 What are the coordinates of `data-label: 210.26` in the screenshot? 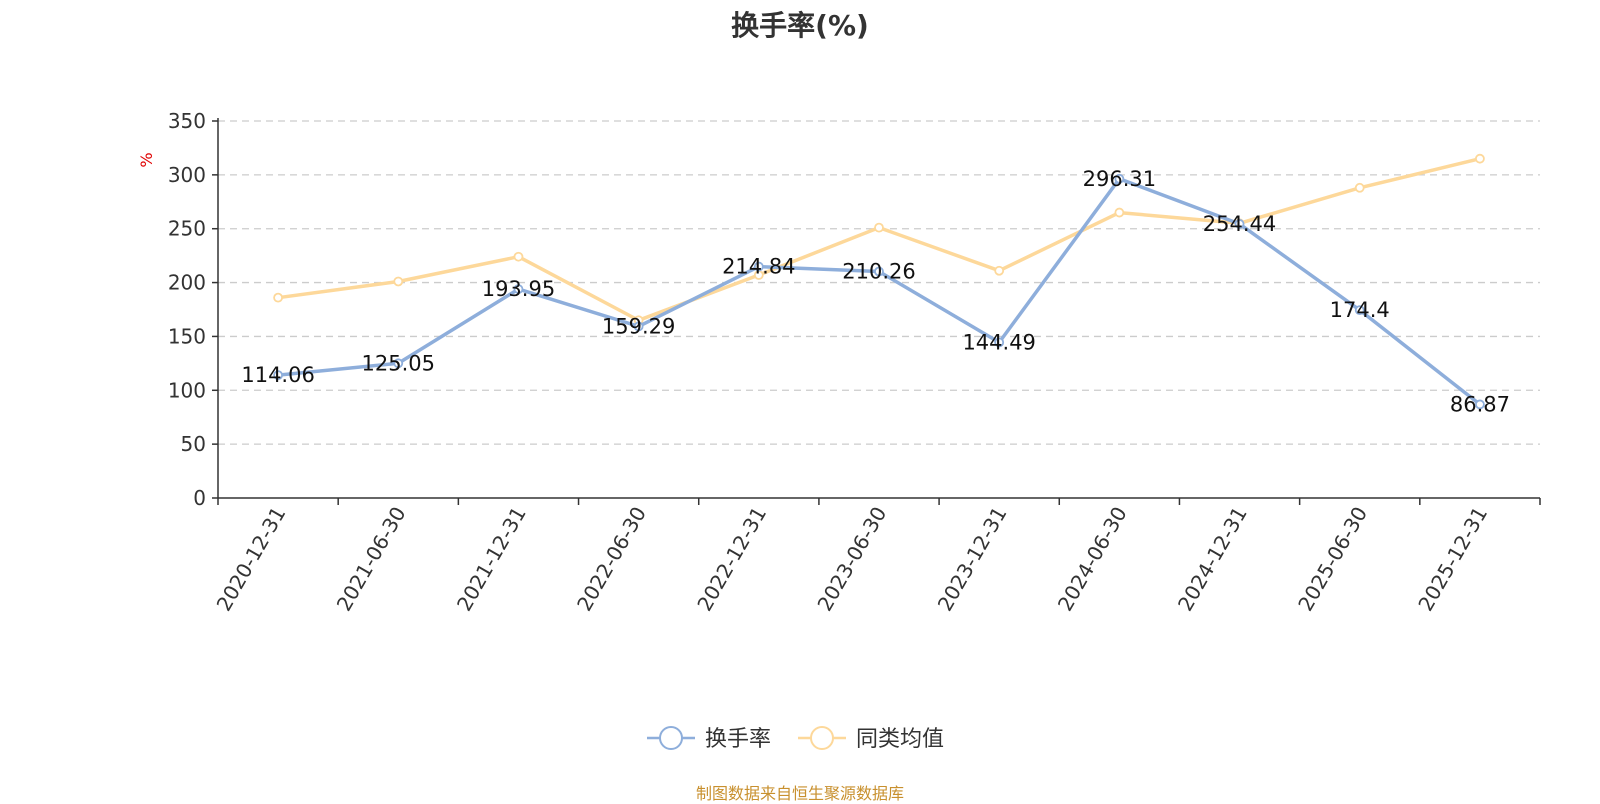 It's located at (878, 272).